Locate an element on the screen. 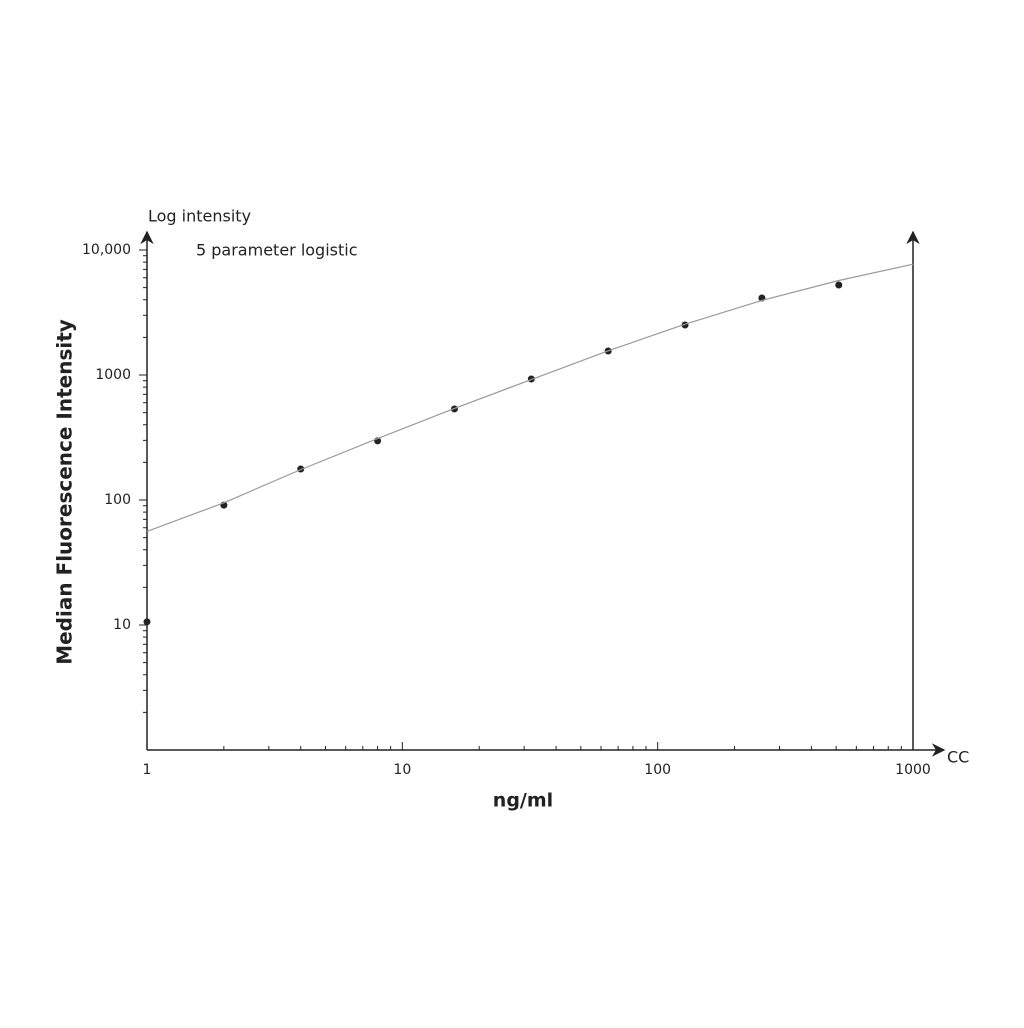  x-axis-title: ng/ml is located at coordinates (523, 801).